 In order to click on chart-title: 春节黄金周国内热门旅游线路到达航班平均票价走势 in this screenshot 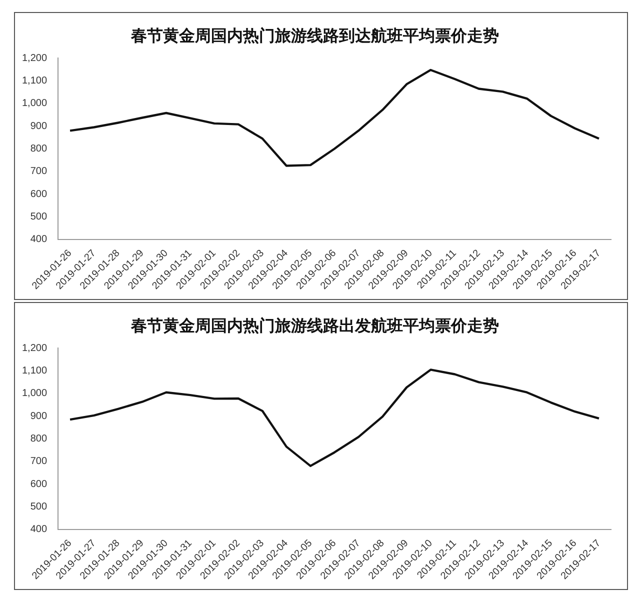, I will do `click(314, 35)`.